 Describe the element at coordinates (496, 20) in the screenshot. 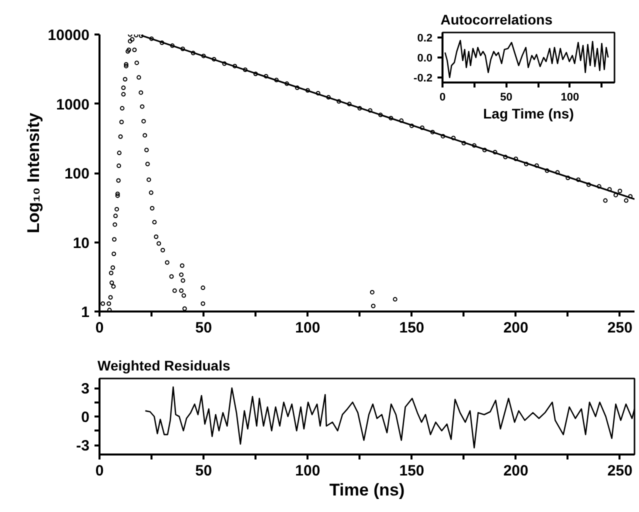

I see `chart-title: Autocorrelations` at that location.